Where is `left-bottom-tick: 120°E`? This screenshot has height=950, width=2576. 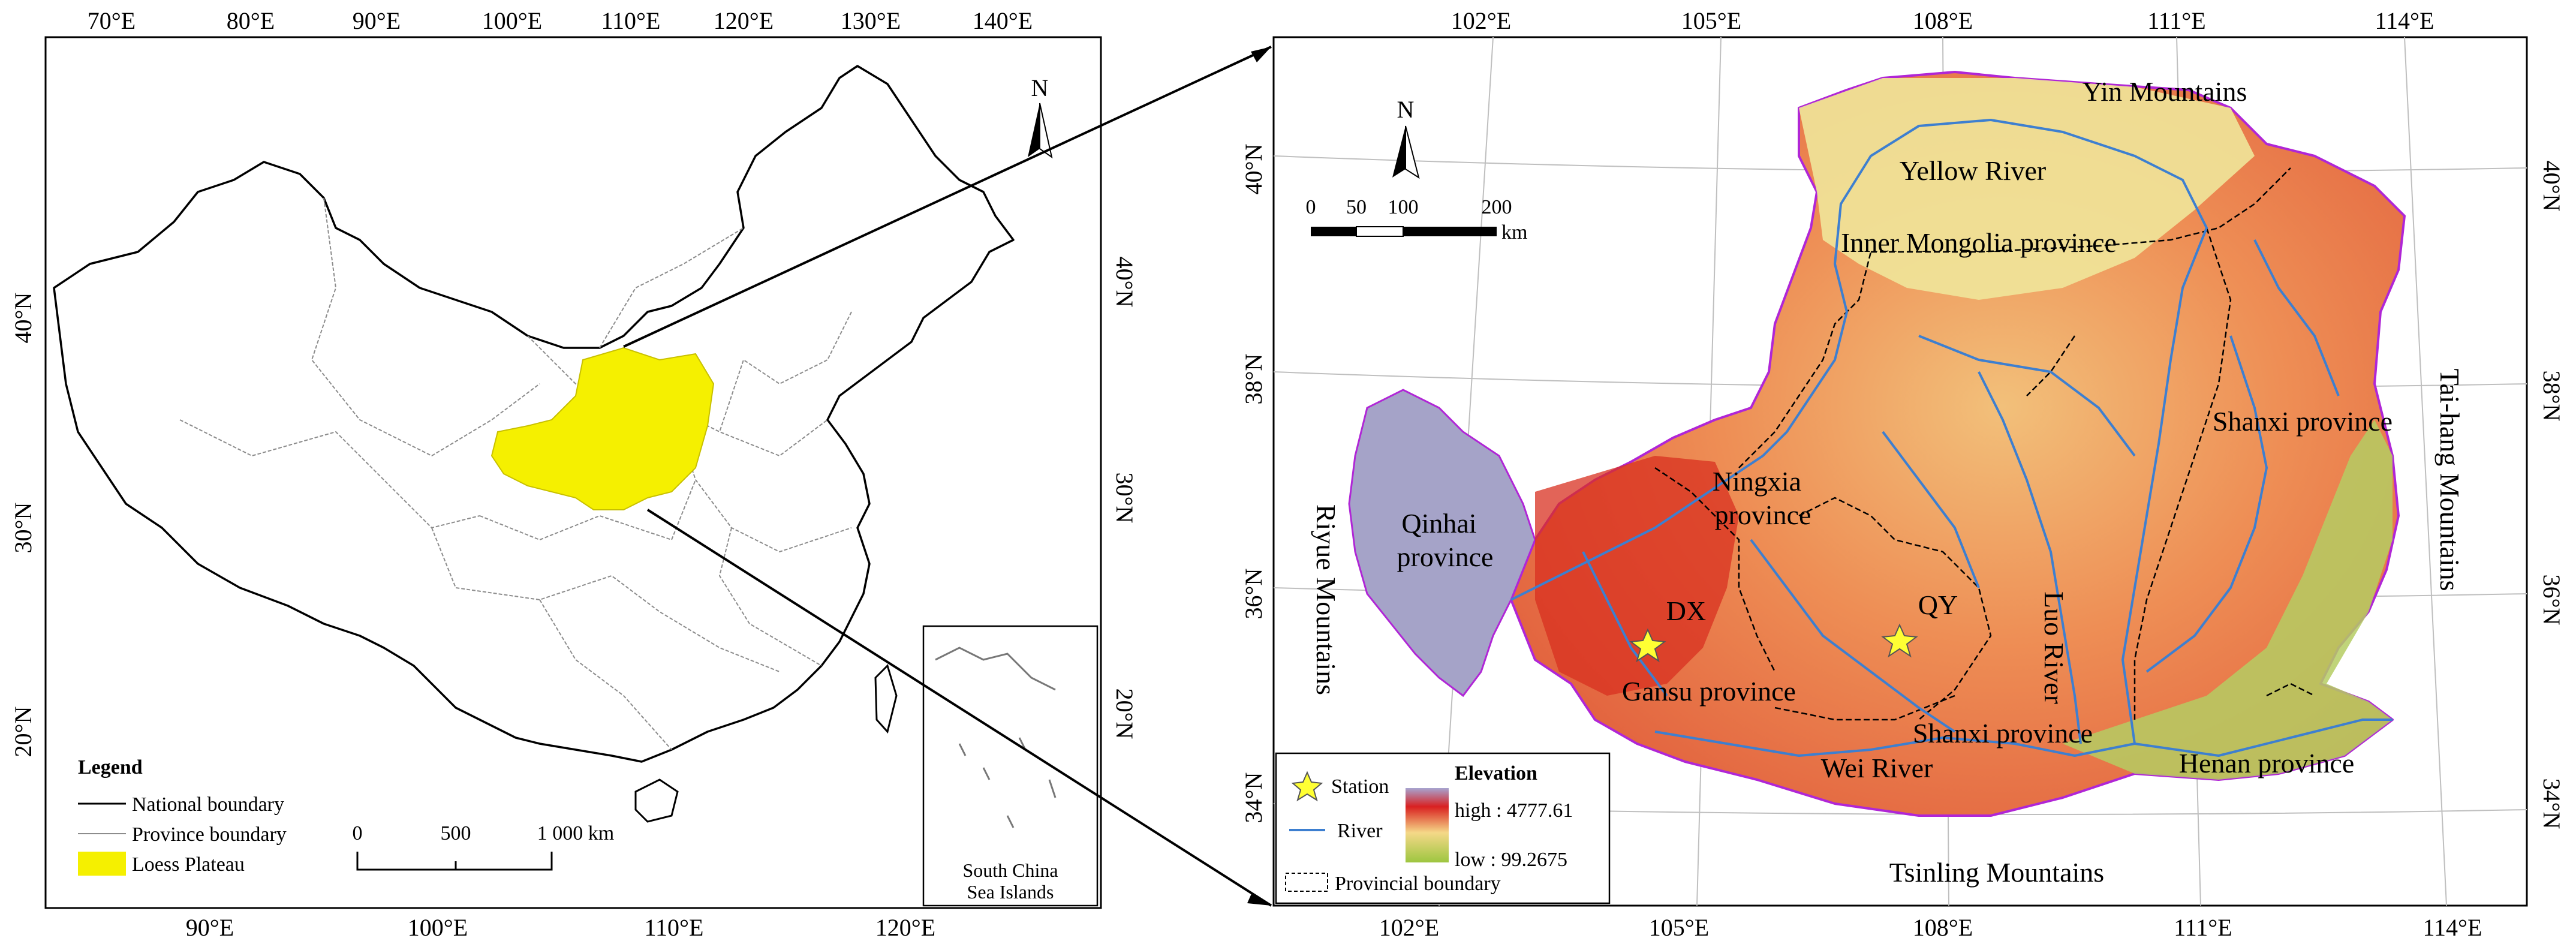 left-bottom-tick: 120°E is located at coordinates (905, 927).